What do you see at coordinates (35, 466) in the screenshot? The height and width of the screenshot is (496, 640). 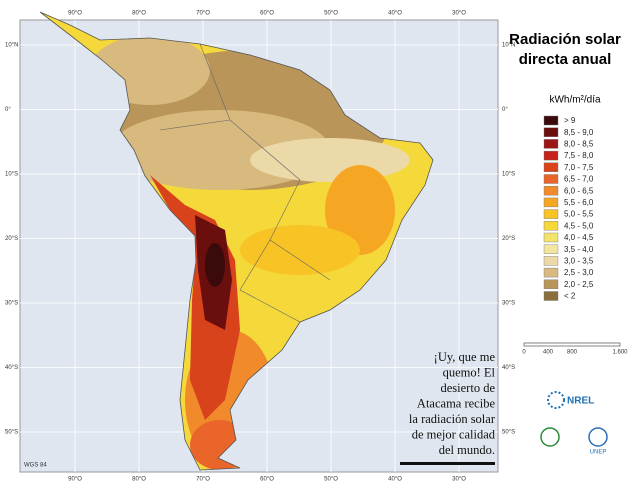 I see `datum: WGS 84` at bounding box center [35, 466].